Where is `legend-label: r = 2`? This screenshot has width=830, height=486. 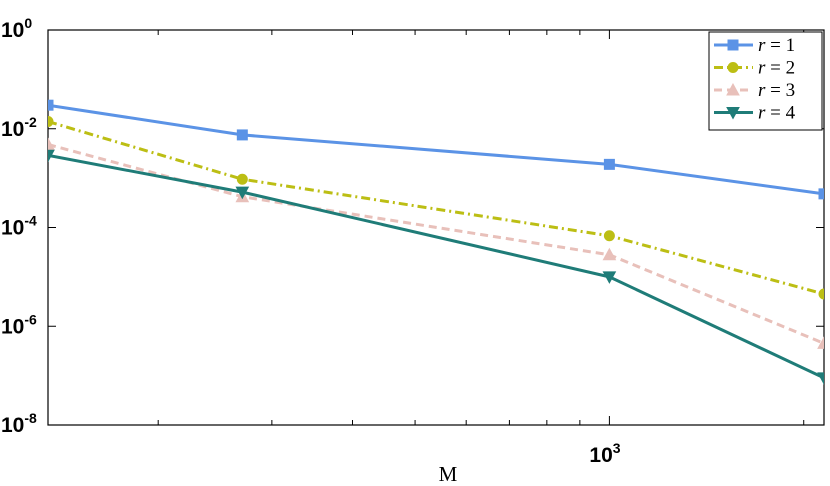
legend-label: r = 2 is located at coordinates (776, 68).